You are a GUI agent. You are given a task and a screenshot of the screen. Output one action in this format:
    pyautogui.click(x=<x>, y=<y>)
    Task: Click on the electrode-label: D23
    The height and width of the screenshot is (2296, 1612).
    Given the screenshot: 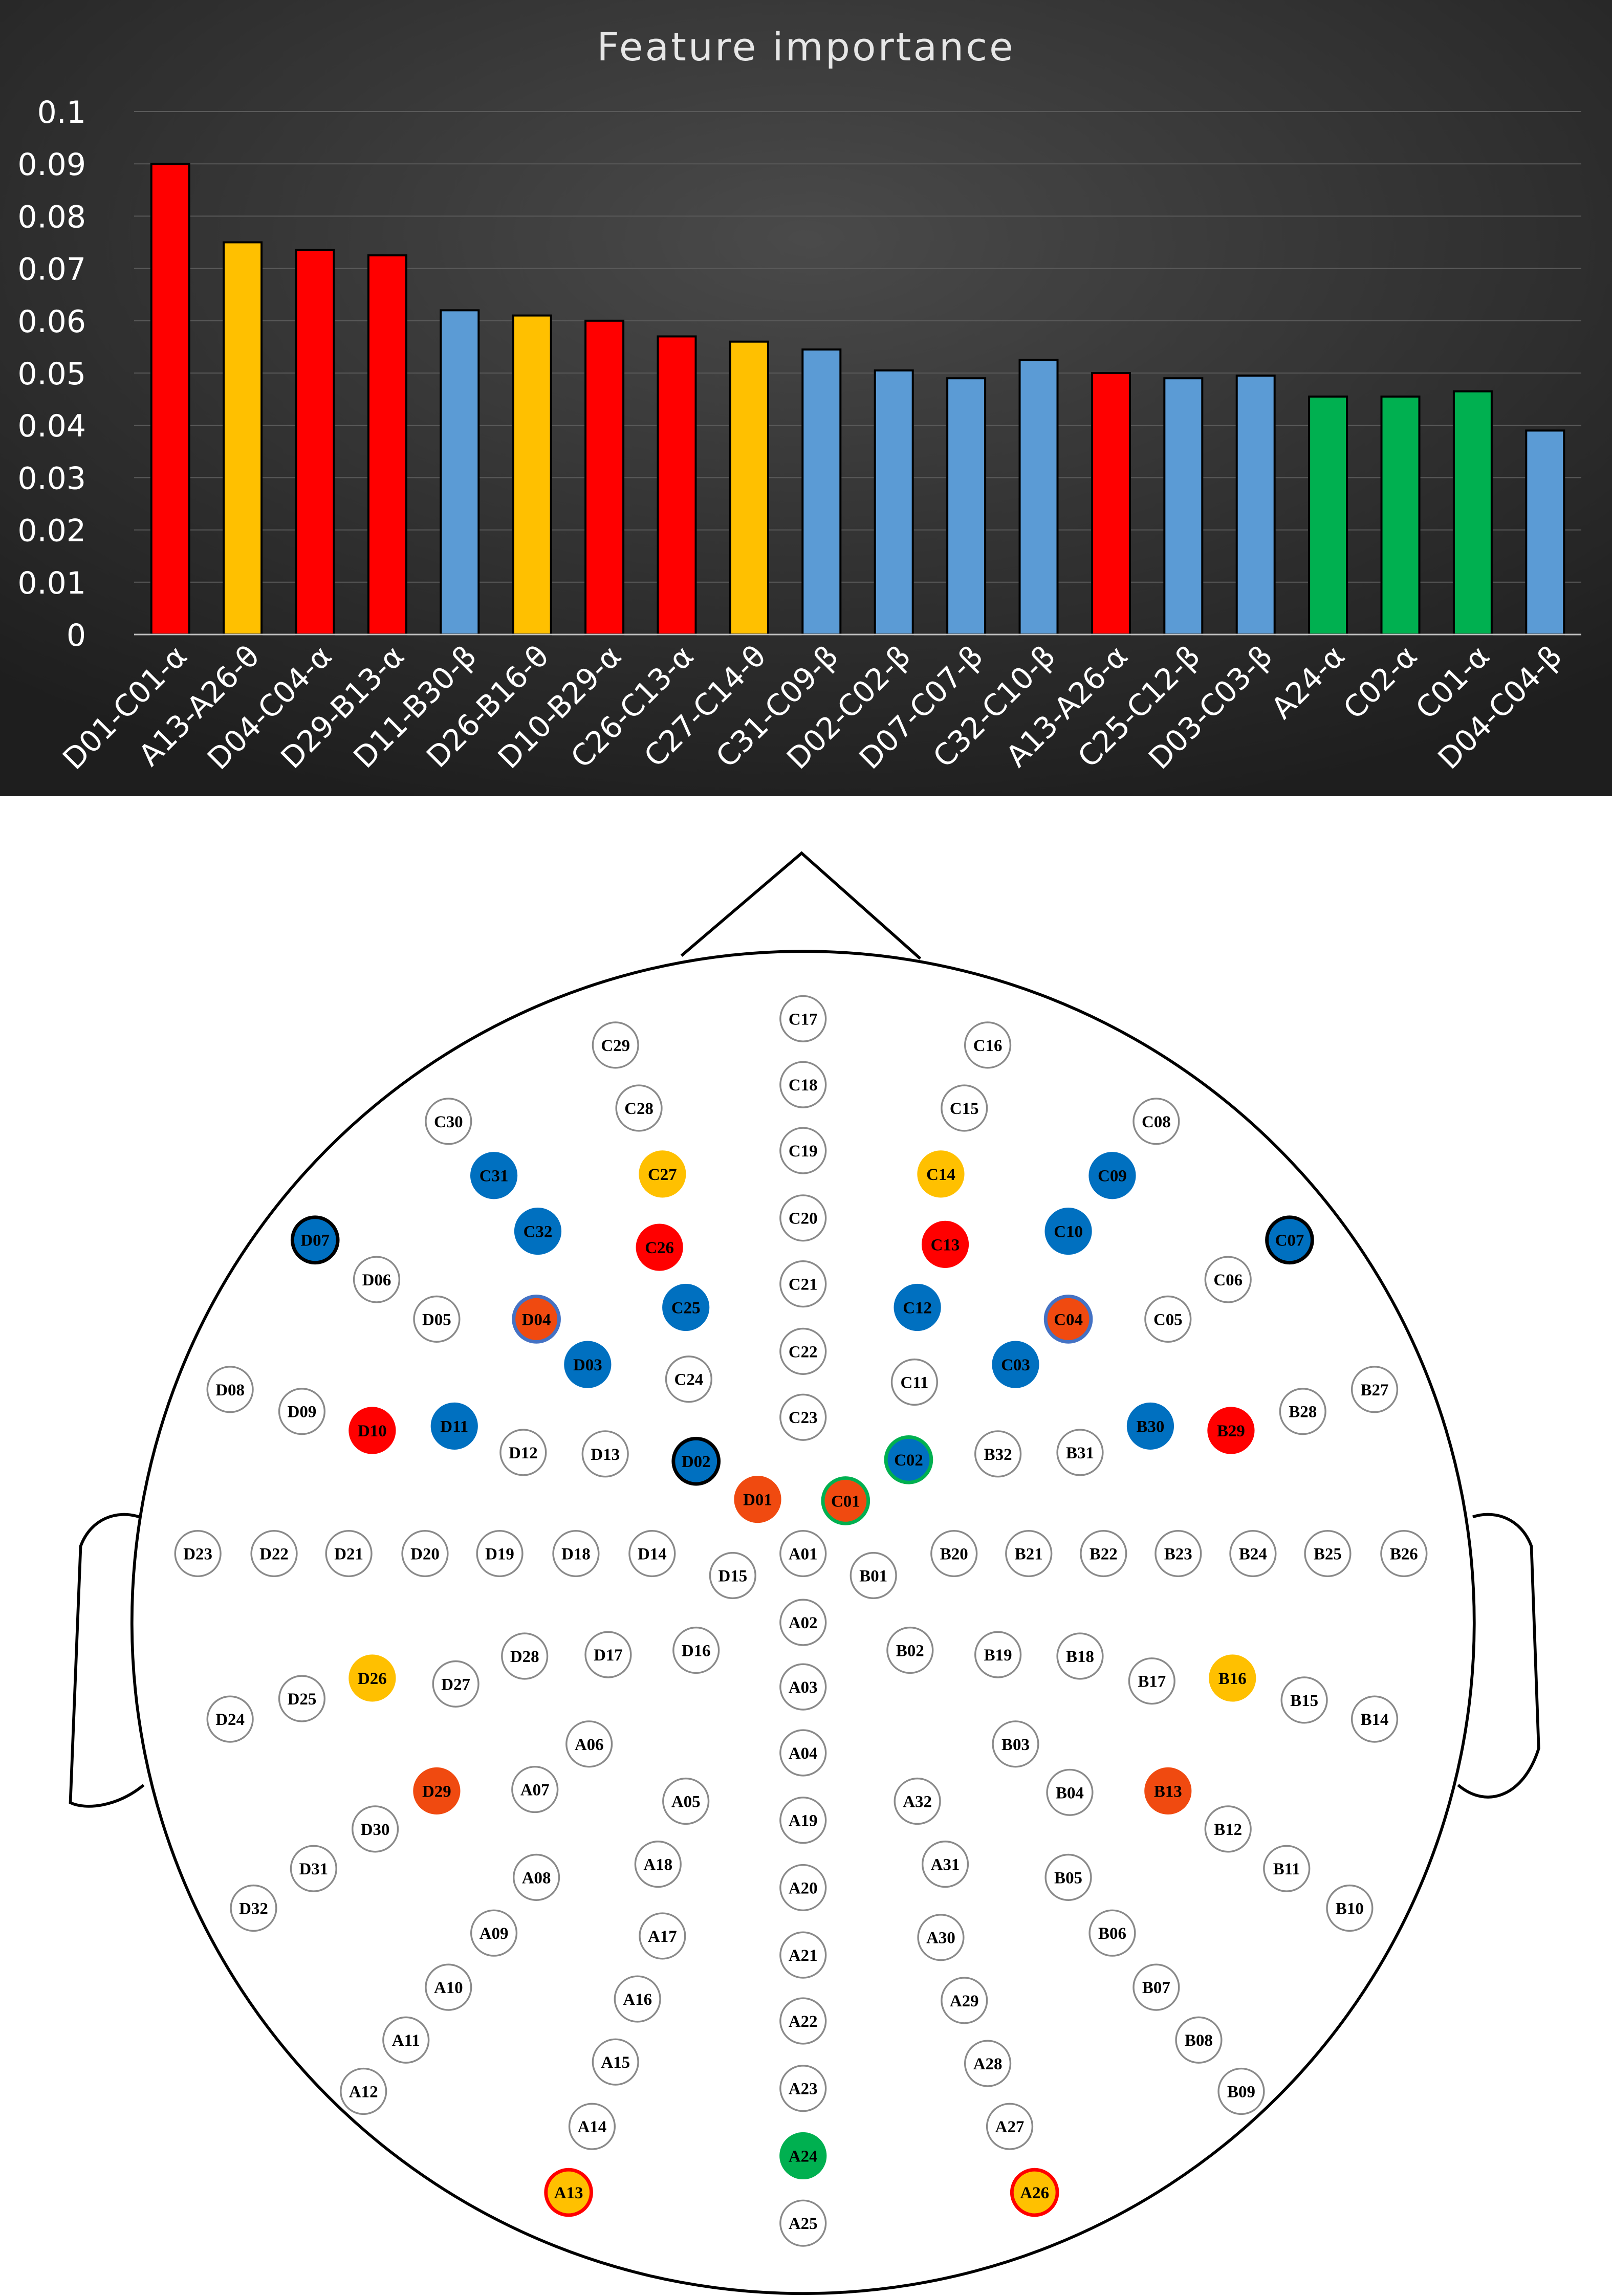 What is the action you would take?
    pyautogui.click(x=197, y=1554)
    